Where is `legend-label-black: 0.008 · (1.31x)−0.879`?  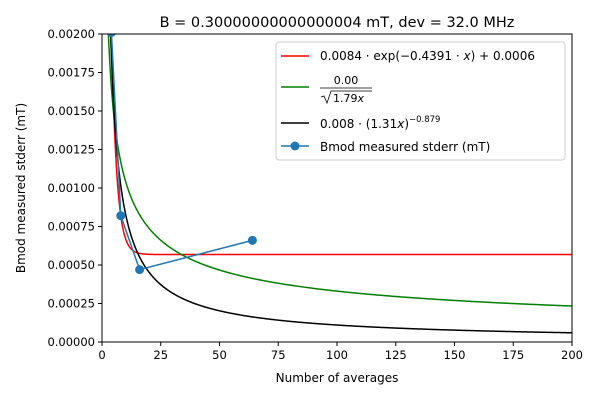
legend-label-black: 0.008 · (1.31x)−0.879 is located at coordinates (380, 123).